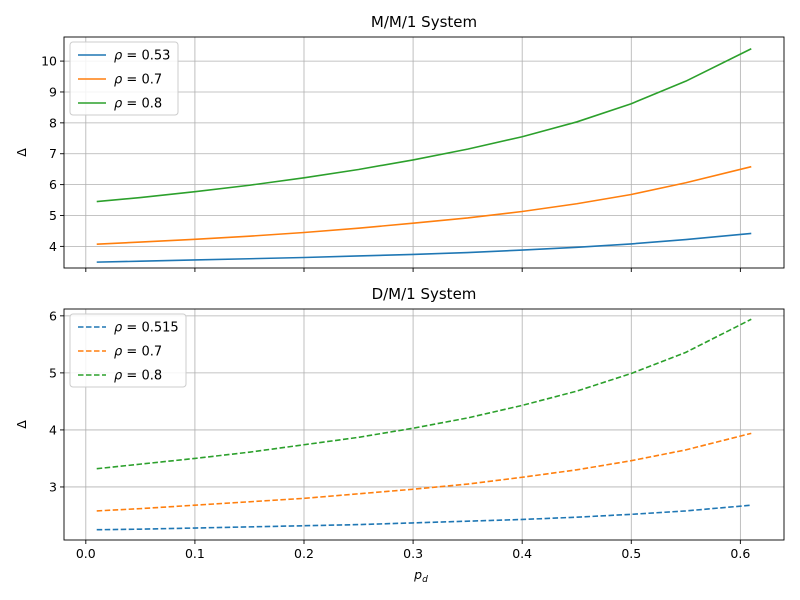 This screenshot has height=600, width=800. Describe the element at coordinates (424, 294) in the screenshot. I see `chart-title: D/M/1 System` at that location.